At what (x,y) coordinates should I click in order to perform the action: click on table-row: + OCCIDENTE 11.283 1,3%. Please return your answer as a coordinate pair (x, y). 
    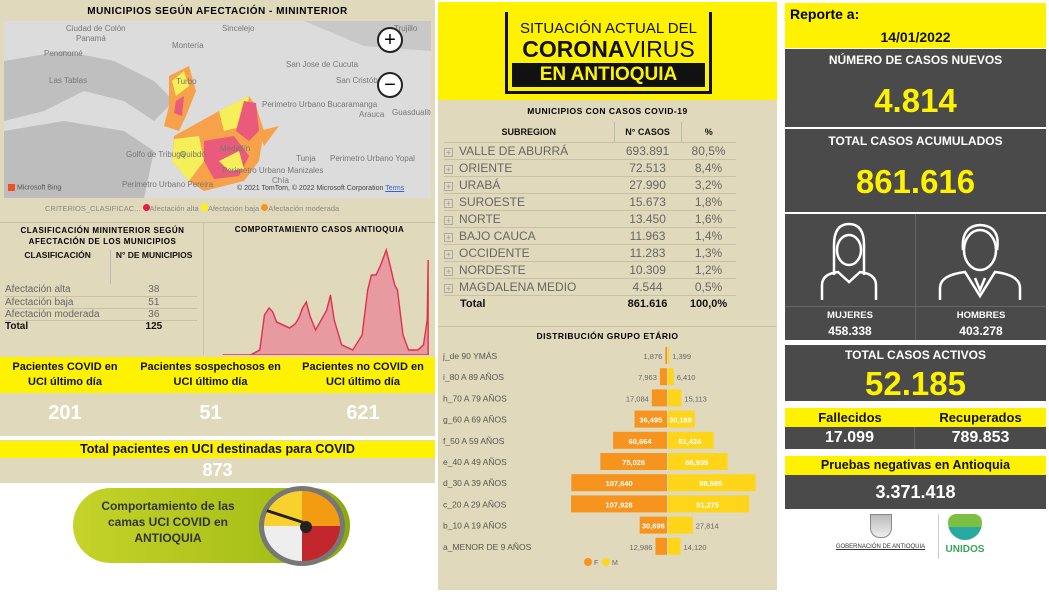
    Looking at the image, I should click on (590, 253).